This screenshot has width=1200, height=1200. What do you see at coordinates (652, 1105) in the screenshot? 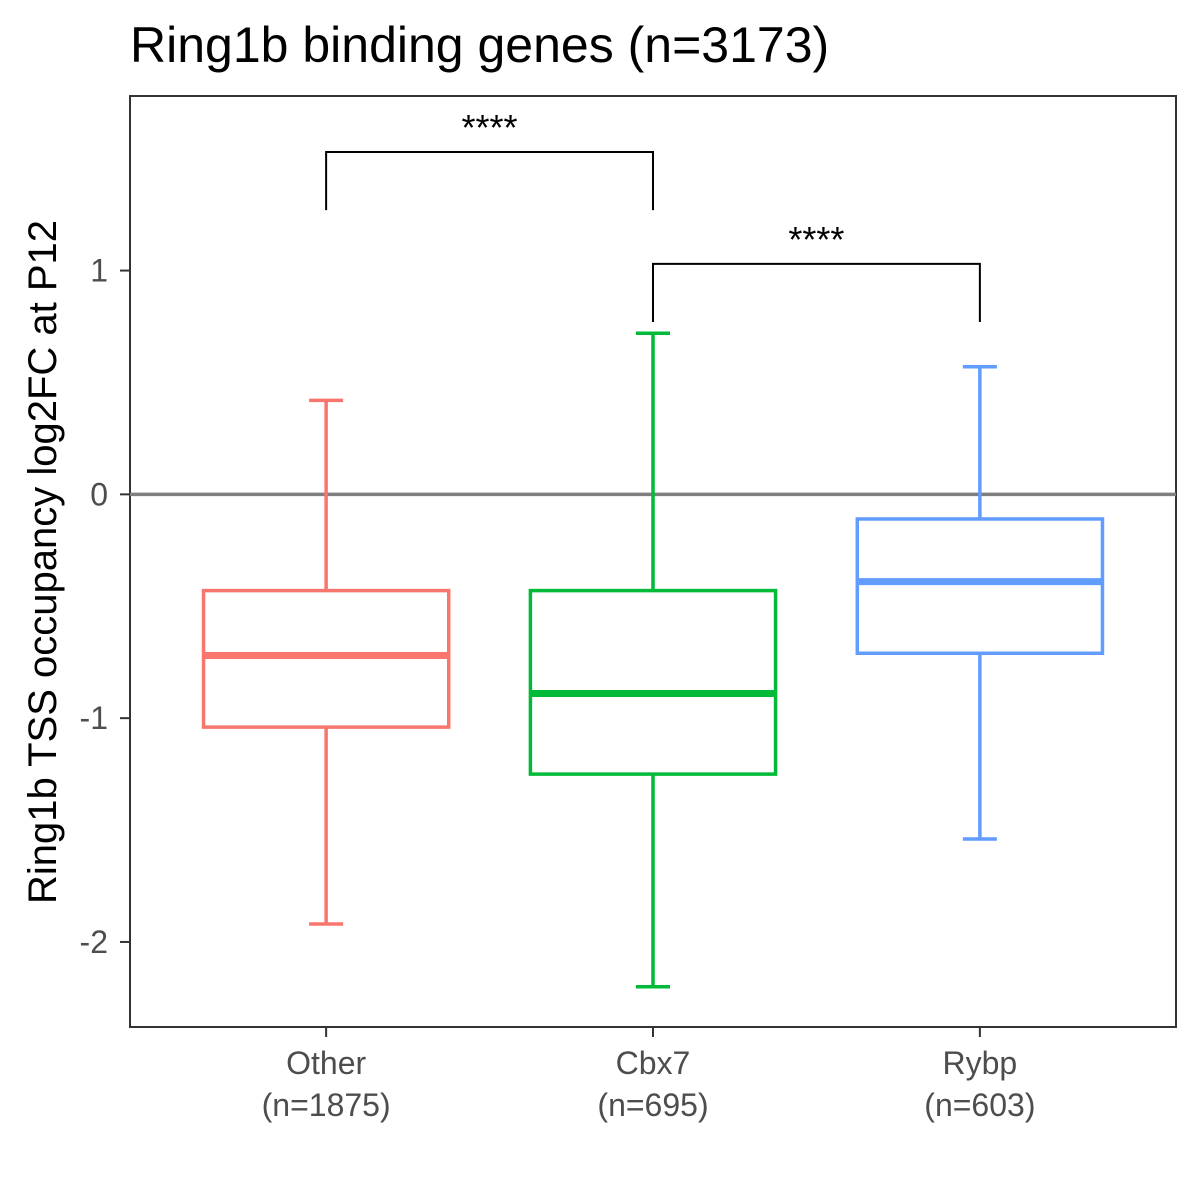
I see `x-tick-count-label: (n=695)` at bounding box center [652, 1105].